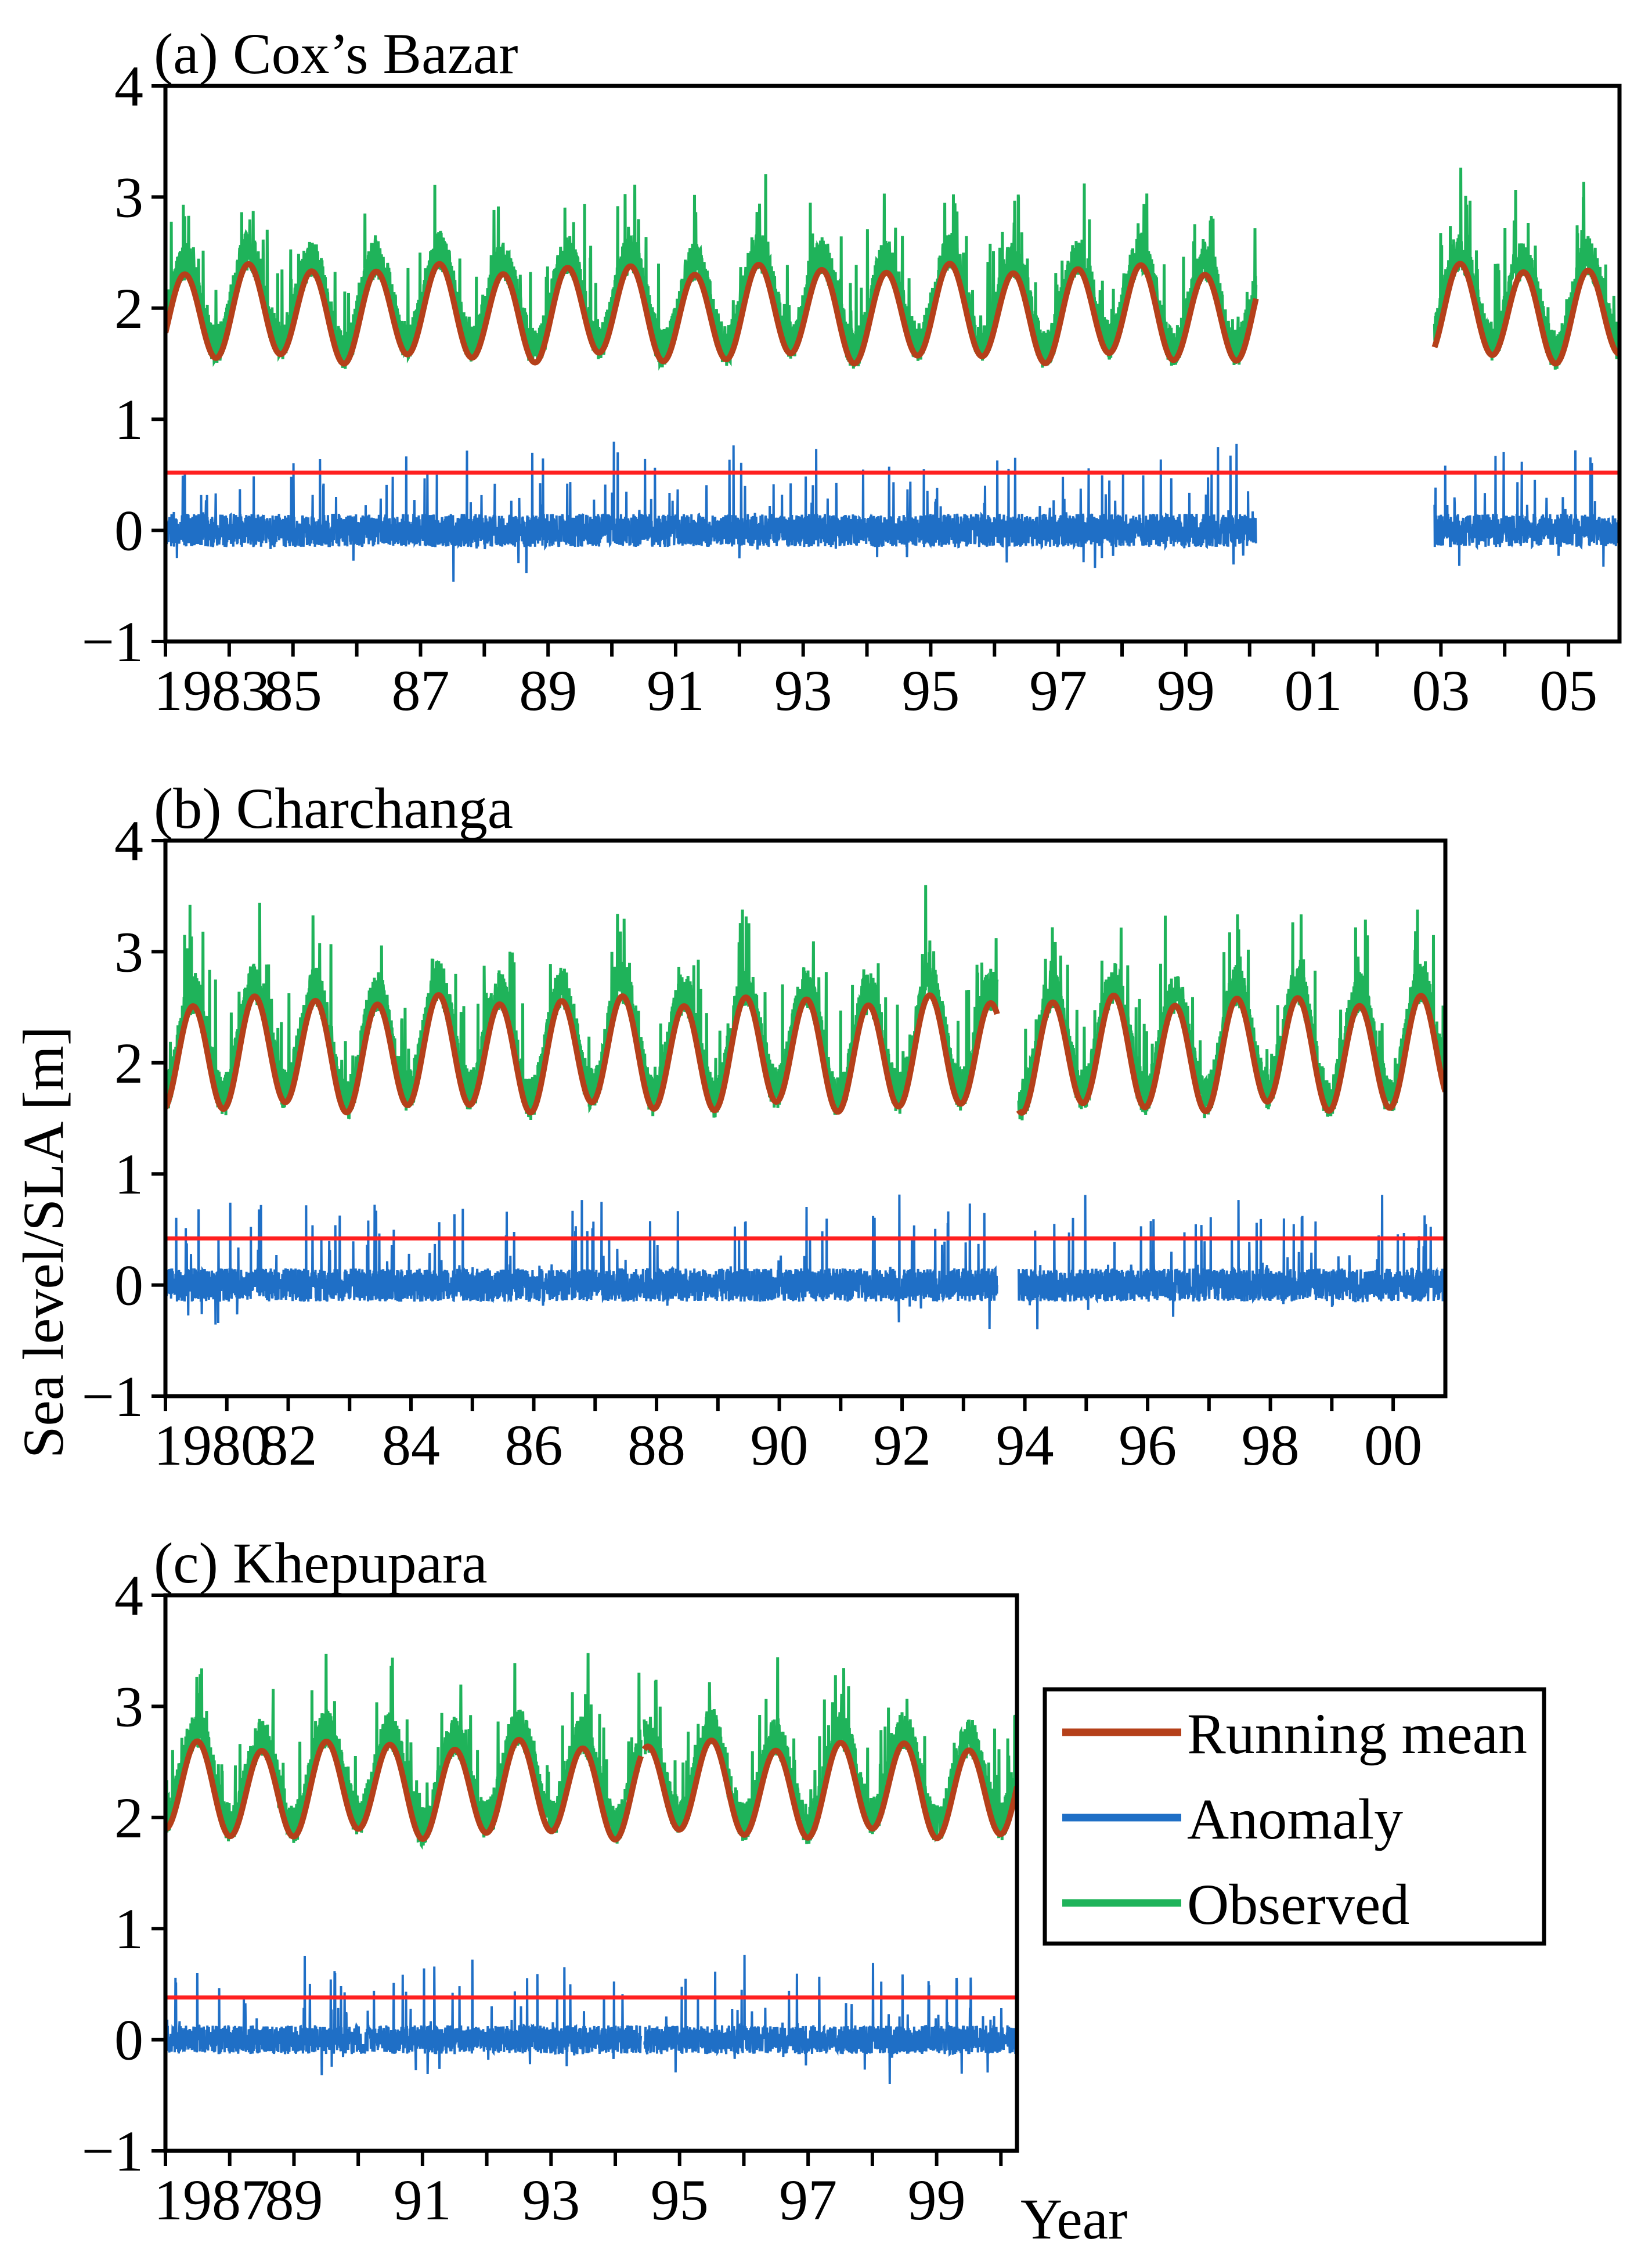  What do you see at coordinates (780, 1445) in the screenshot?
I see `x-tick-label: 90` at bounding box center [780, 1445].